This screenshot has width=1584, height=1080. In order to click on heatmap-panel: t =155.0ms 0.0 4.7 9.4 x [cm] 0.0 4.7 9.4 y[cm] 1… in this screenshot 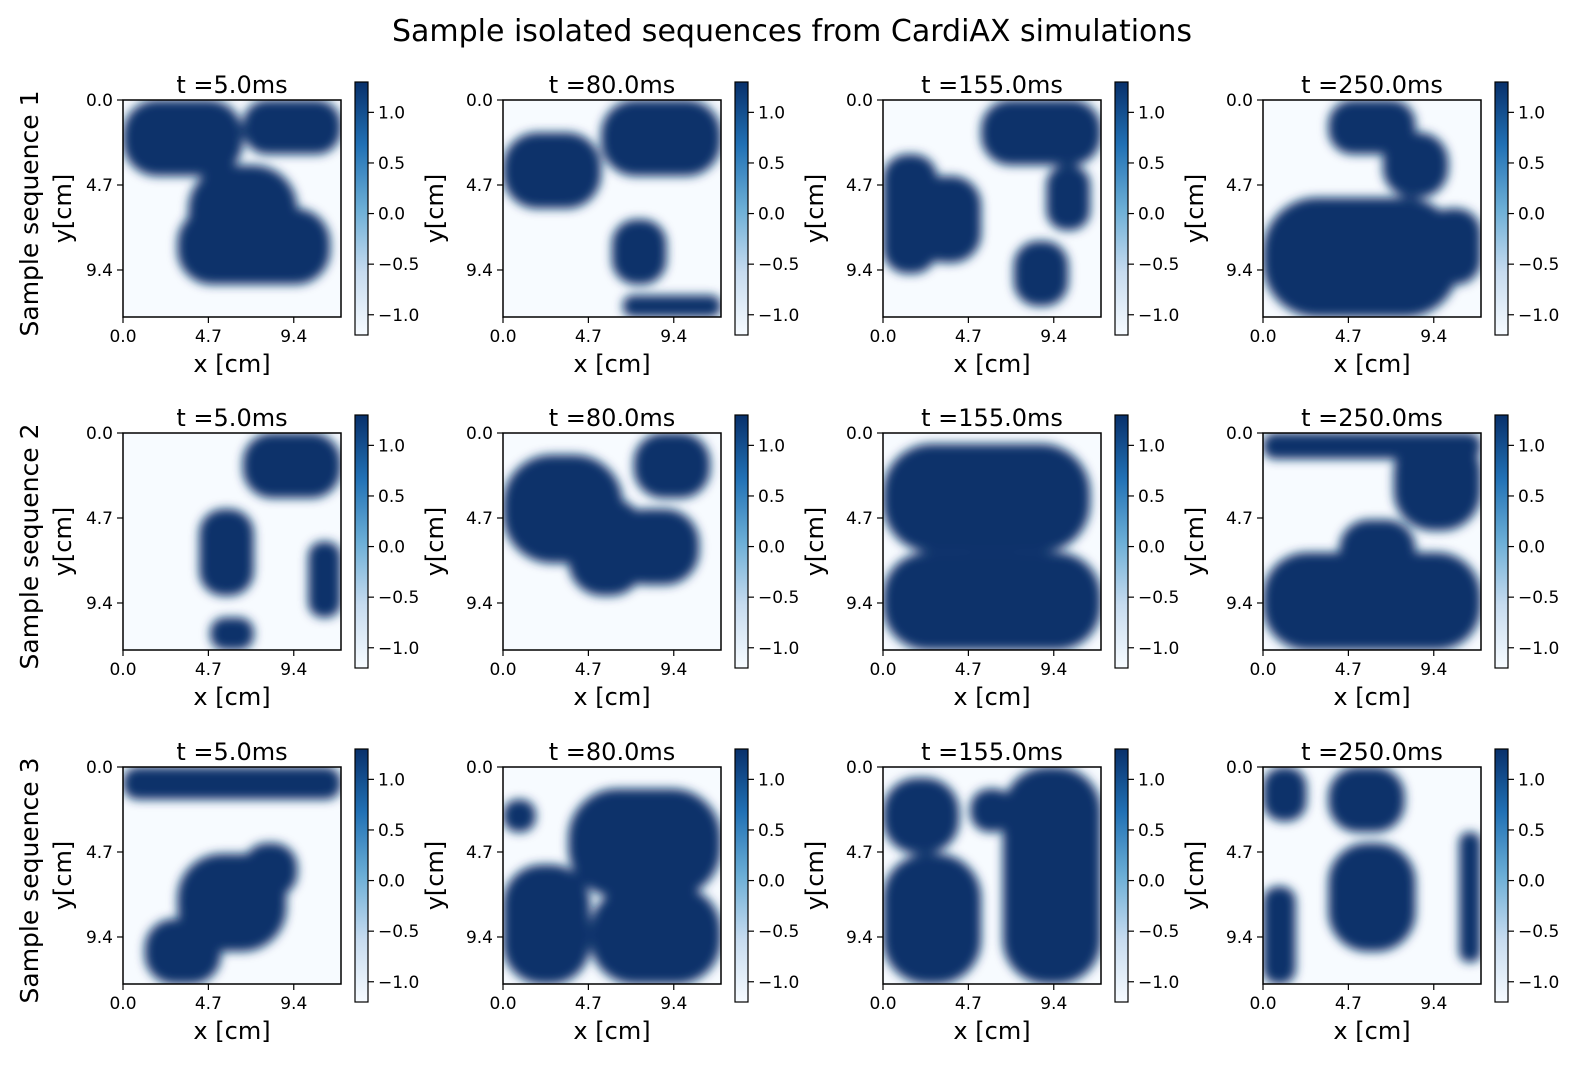, I will do `click(990, 557)`.